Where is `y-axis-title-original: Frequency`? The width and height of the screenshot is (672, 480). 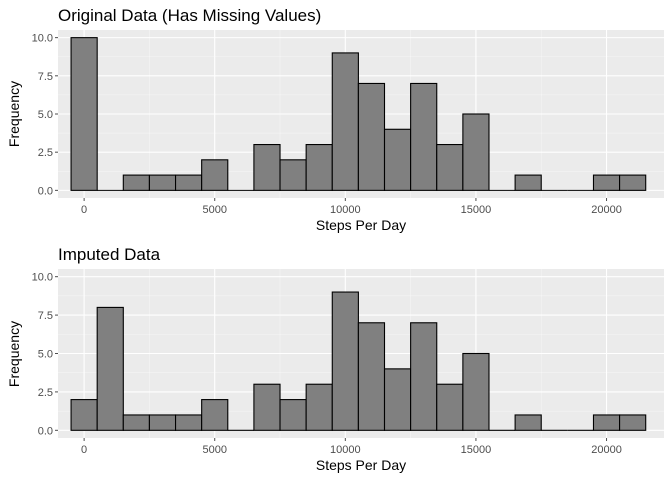 y-axis-title-original: Frequency is located at coordinates (14, 114).